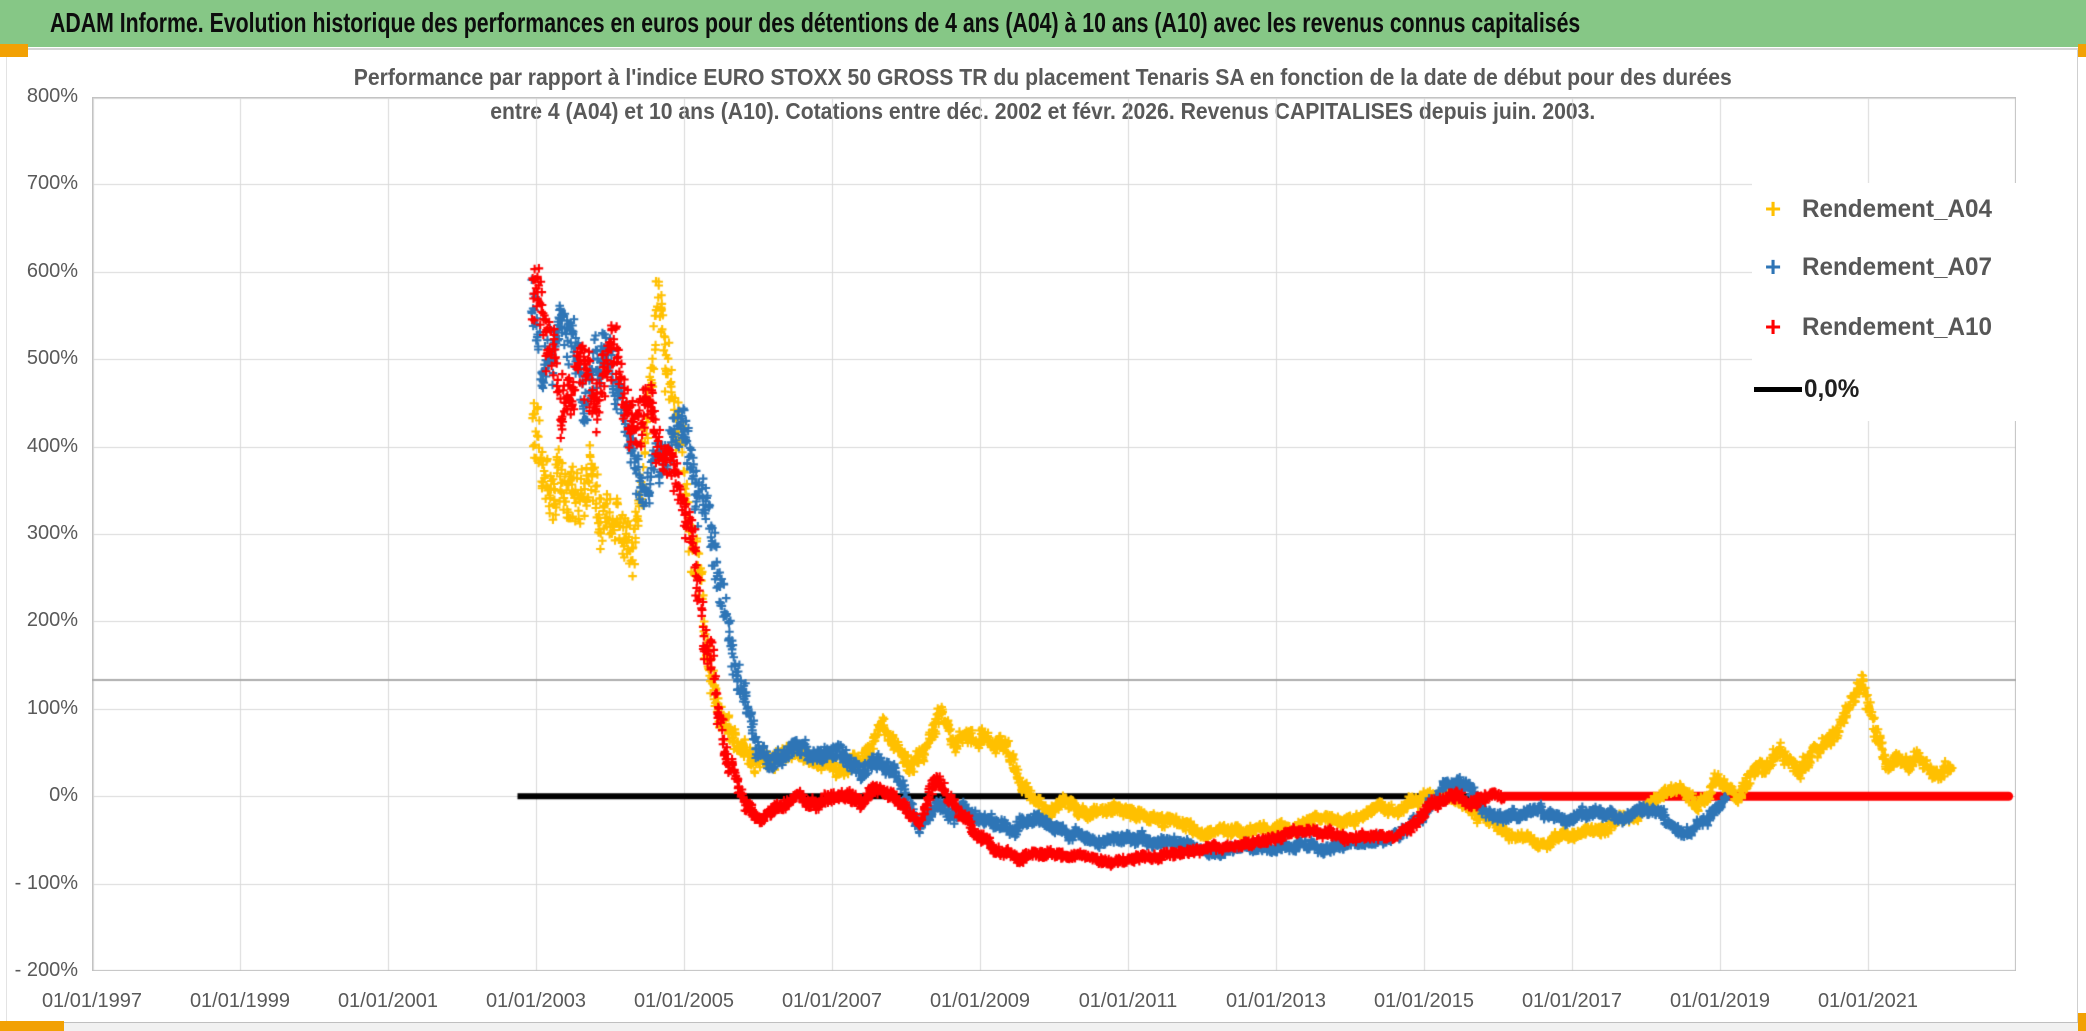 This screenshot has height=1031, width=2086. I want to click on y-axis-label: 200%, so click(52, 620).